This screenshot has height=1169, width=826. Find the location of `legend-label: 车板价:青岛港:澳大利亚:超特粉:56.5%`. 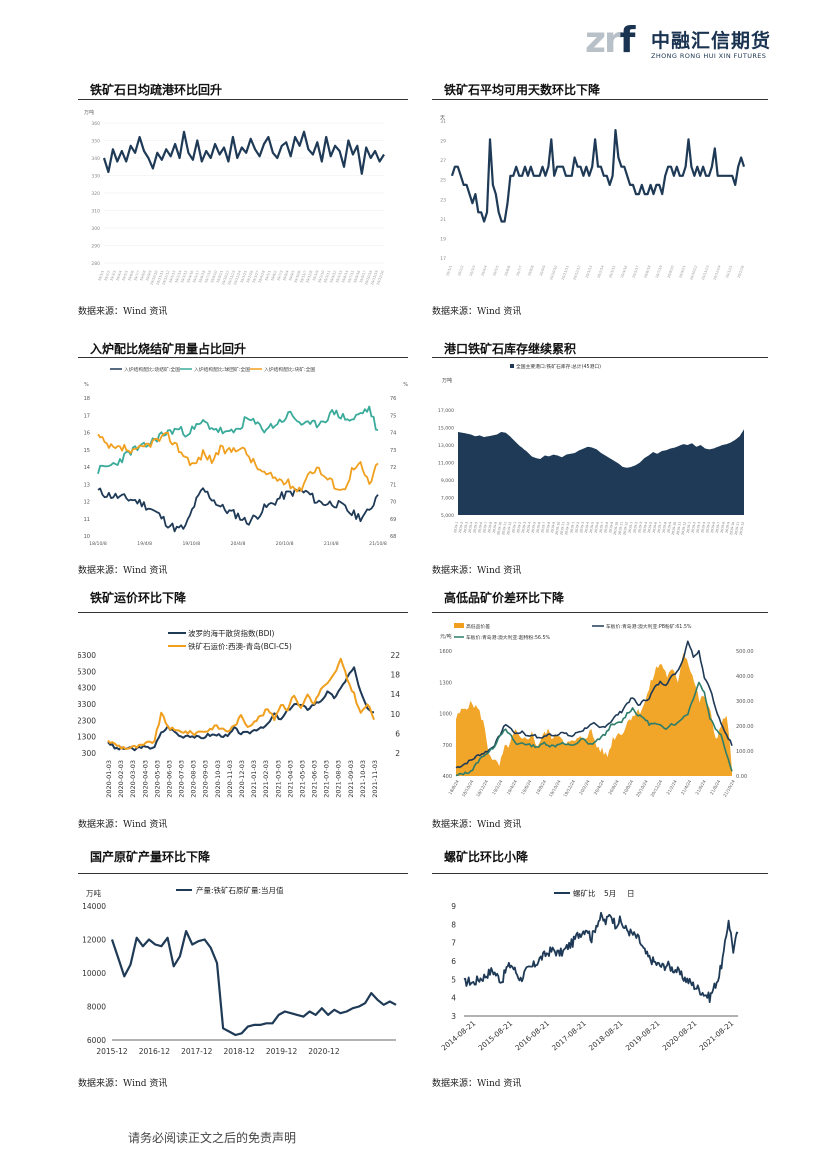

legend-label: 车板价:青岛港:澳大利亚:超特粉:56.5% is located at coordinates (508, 637).